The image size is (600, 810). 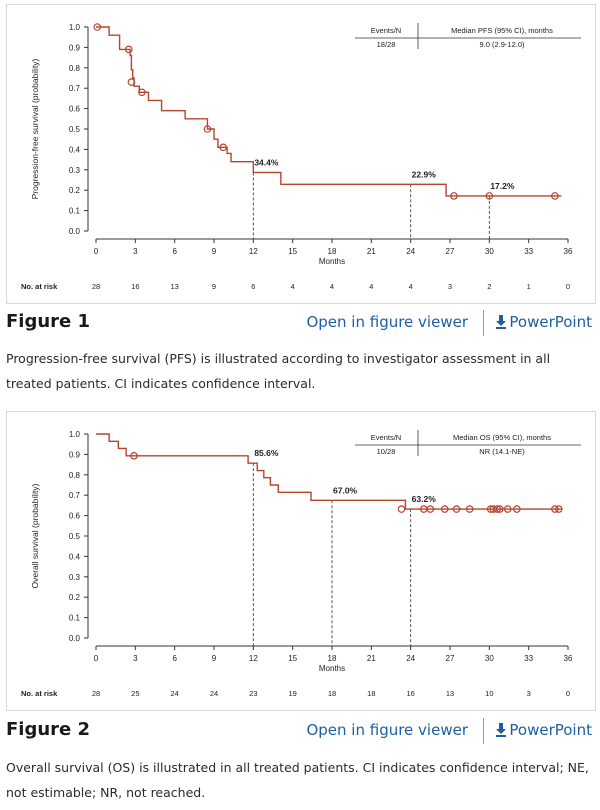 What do you see at coordinates (48, 321) in the screenshot?
I see `figure-1-title: Figure 1` at bounding box center [48, 321].